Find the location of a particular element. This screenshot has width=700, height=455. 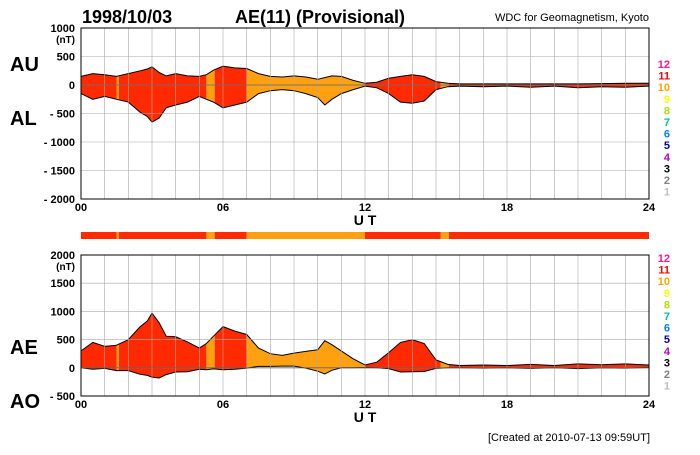

y-tick-label: - 2000 is located at coordinates (59, 200).